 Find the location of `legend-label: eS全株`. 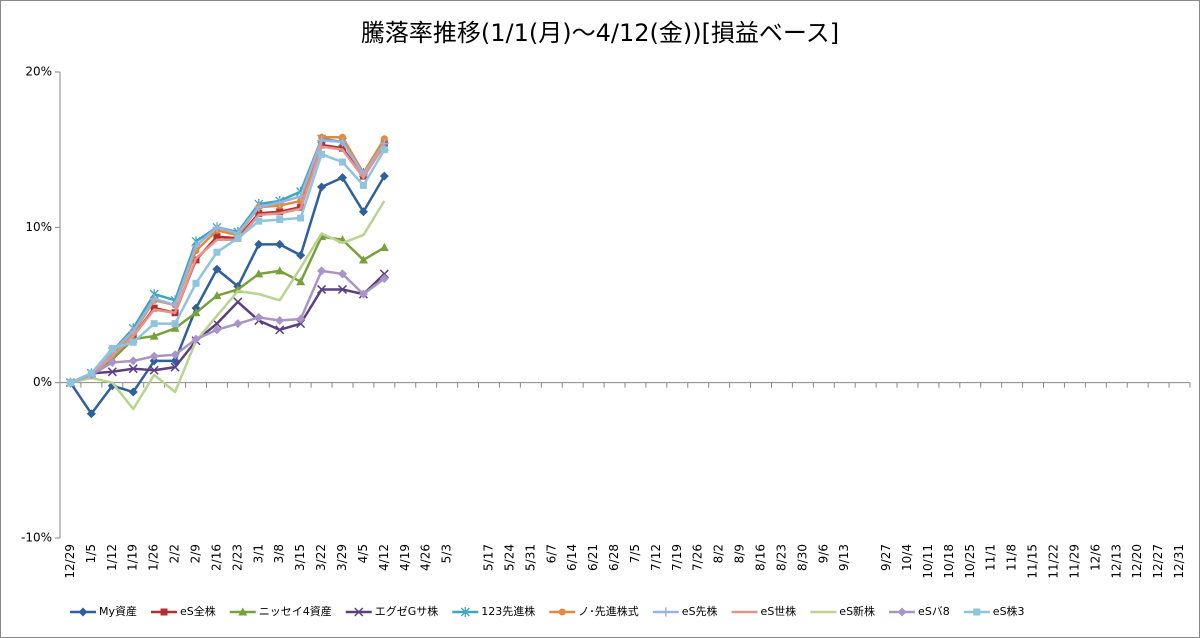

legend-label: eS全株 is located at coordinates (198, 611).